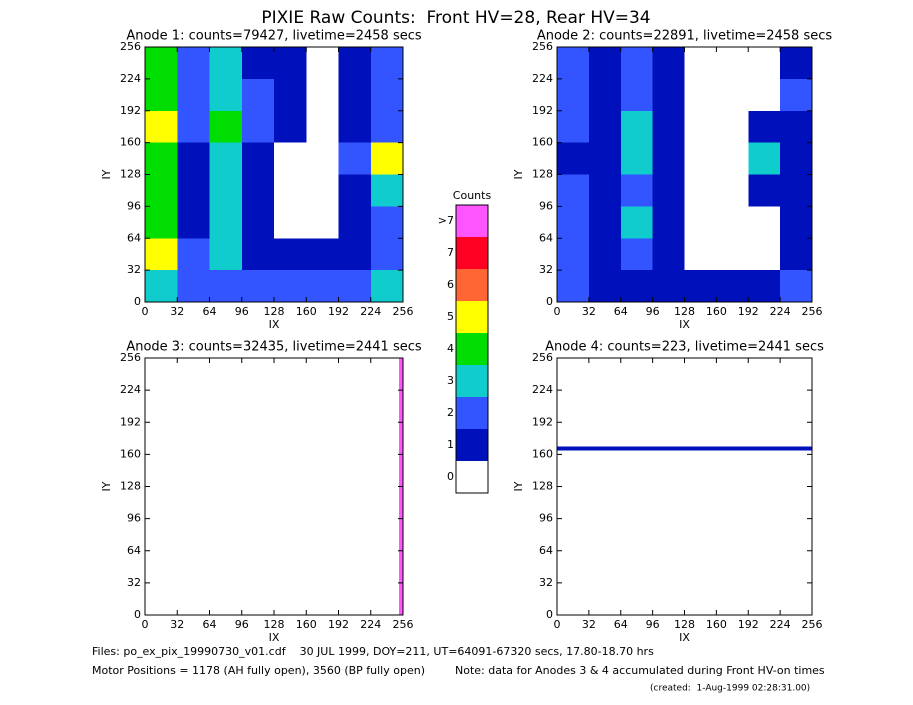 The width and height of the screenshot is (913, 705). Describe the element at coordinates (780, 311) in the screenshot. I see `x-tick-label: 224` at that location.